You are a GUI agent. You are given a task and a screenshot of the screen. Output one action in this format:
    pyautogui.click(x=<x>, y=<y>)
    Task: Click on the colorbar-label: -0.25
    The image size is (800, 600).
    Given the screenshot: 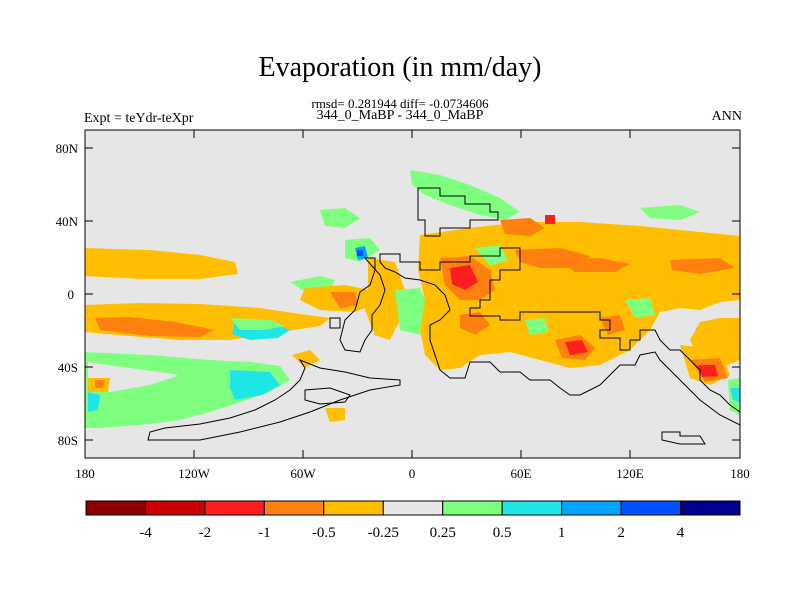 What is the action you would take?
    pyautogui.click(x=383, y=533)
    